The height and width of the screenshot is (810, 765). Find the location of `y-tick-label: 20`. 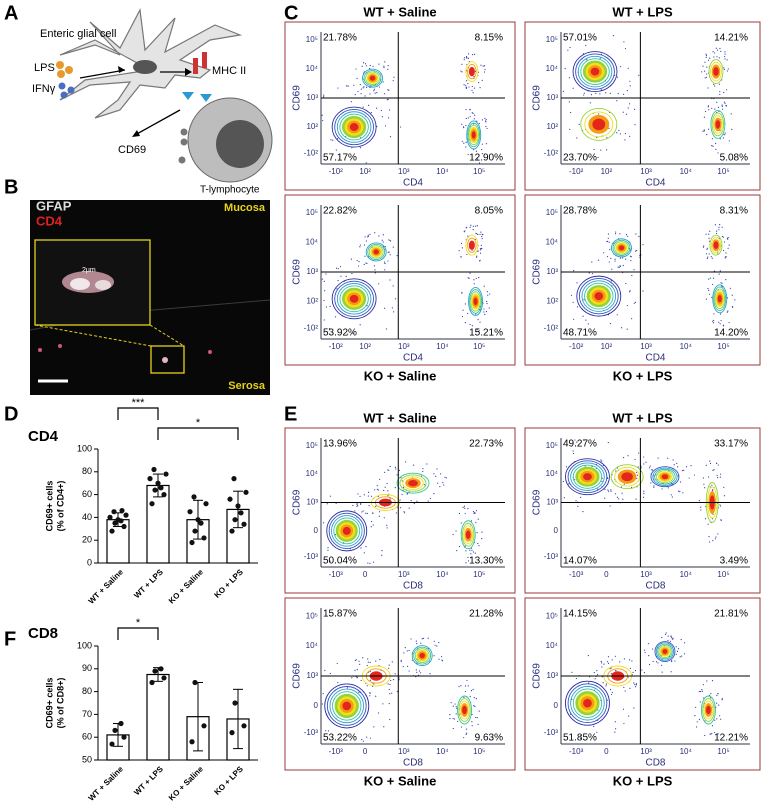

y-tick-label: 20 is located at coordinates (87, 540).